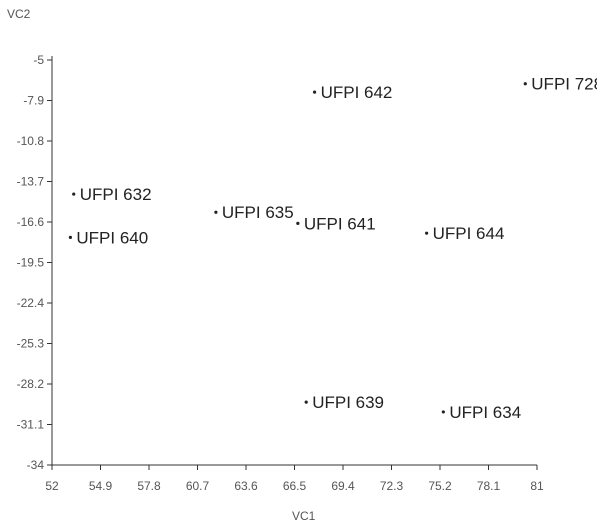 This screenshot has height=528, width=597. I want to click on y-tick-label: -5, so click(38, 60).